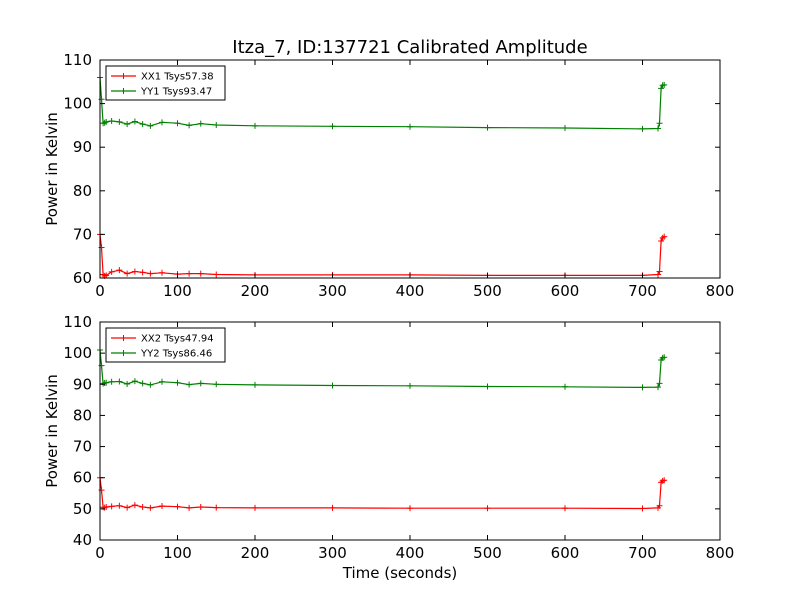 The width and height of the screenshot is (800, 600). I want to click on y-tick-label: 40, so click(82, 540).